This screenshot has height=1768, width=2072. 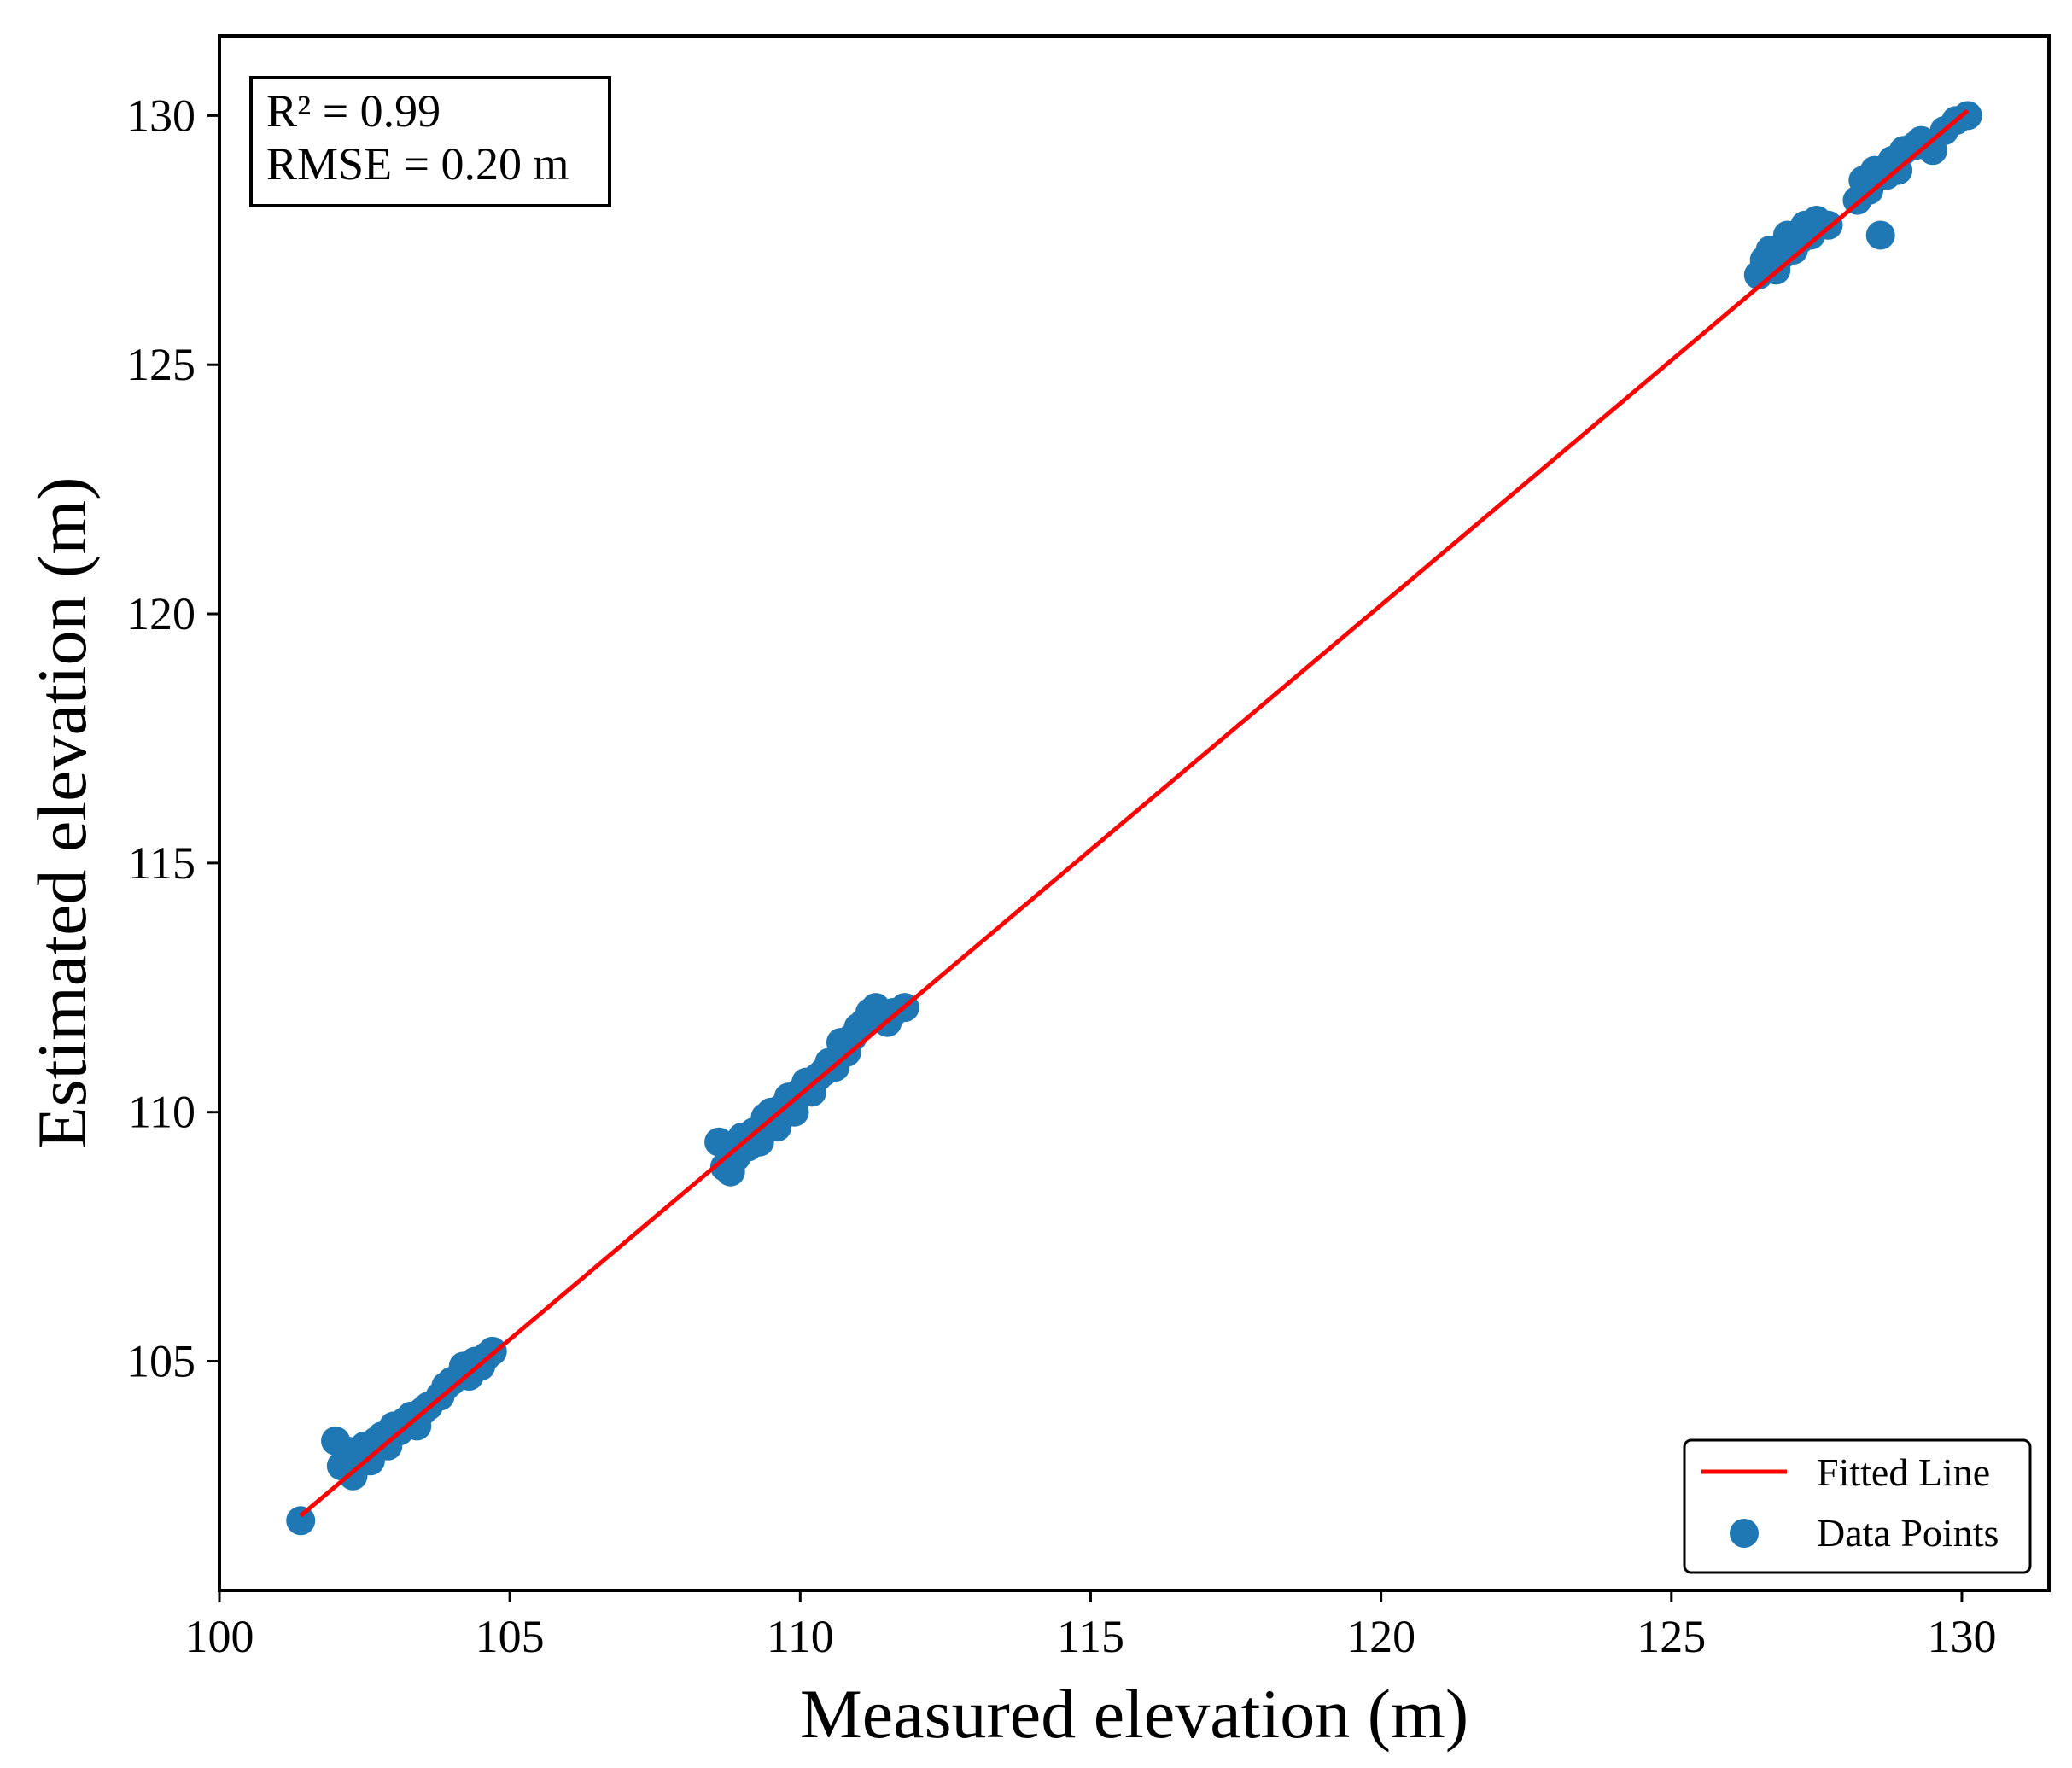 I want to click on stats-annotation: R² = 0.99 RMSE = 0.20 m, so click(x=430, y=141).